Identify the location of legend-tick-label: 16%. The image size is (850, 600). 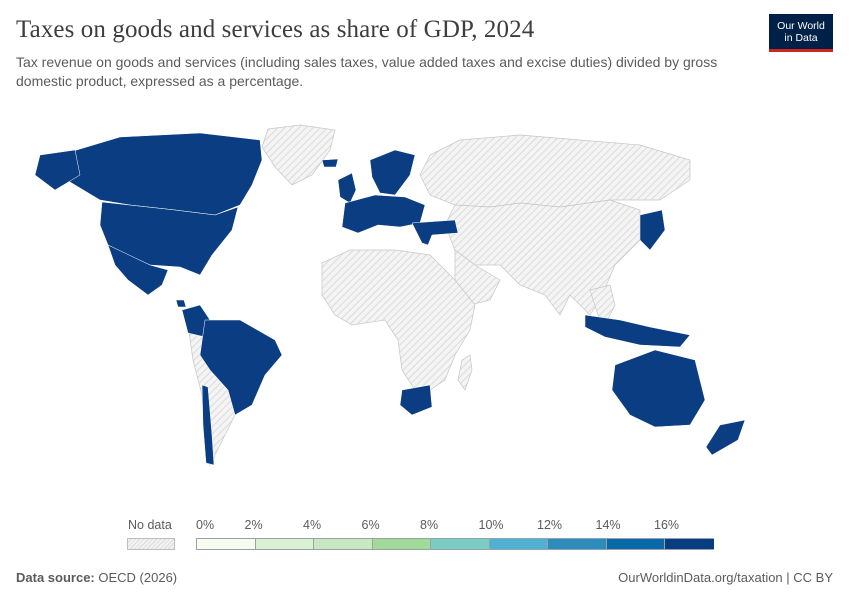
(667, 525).